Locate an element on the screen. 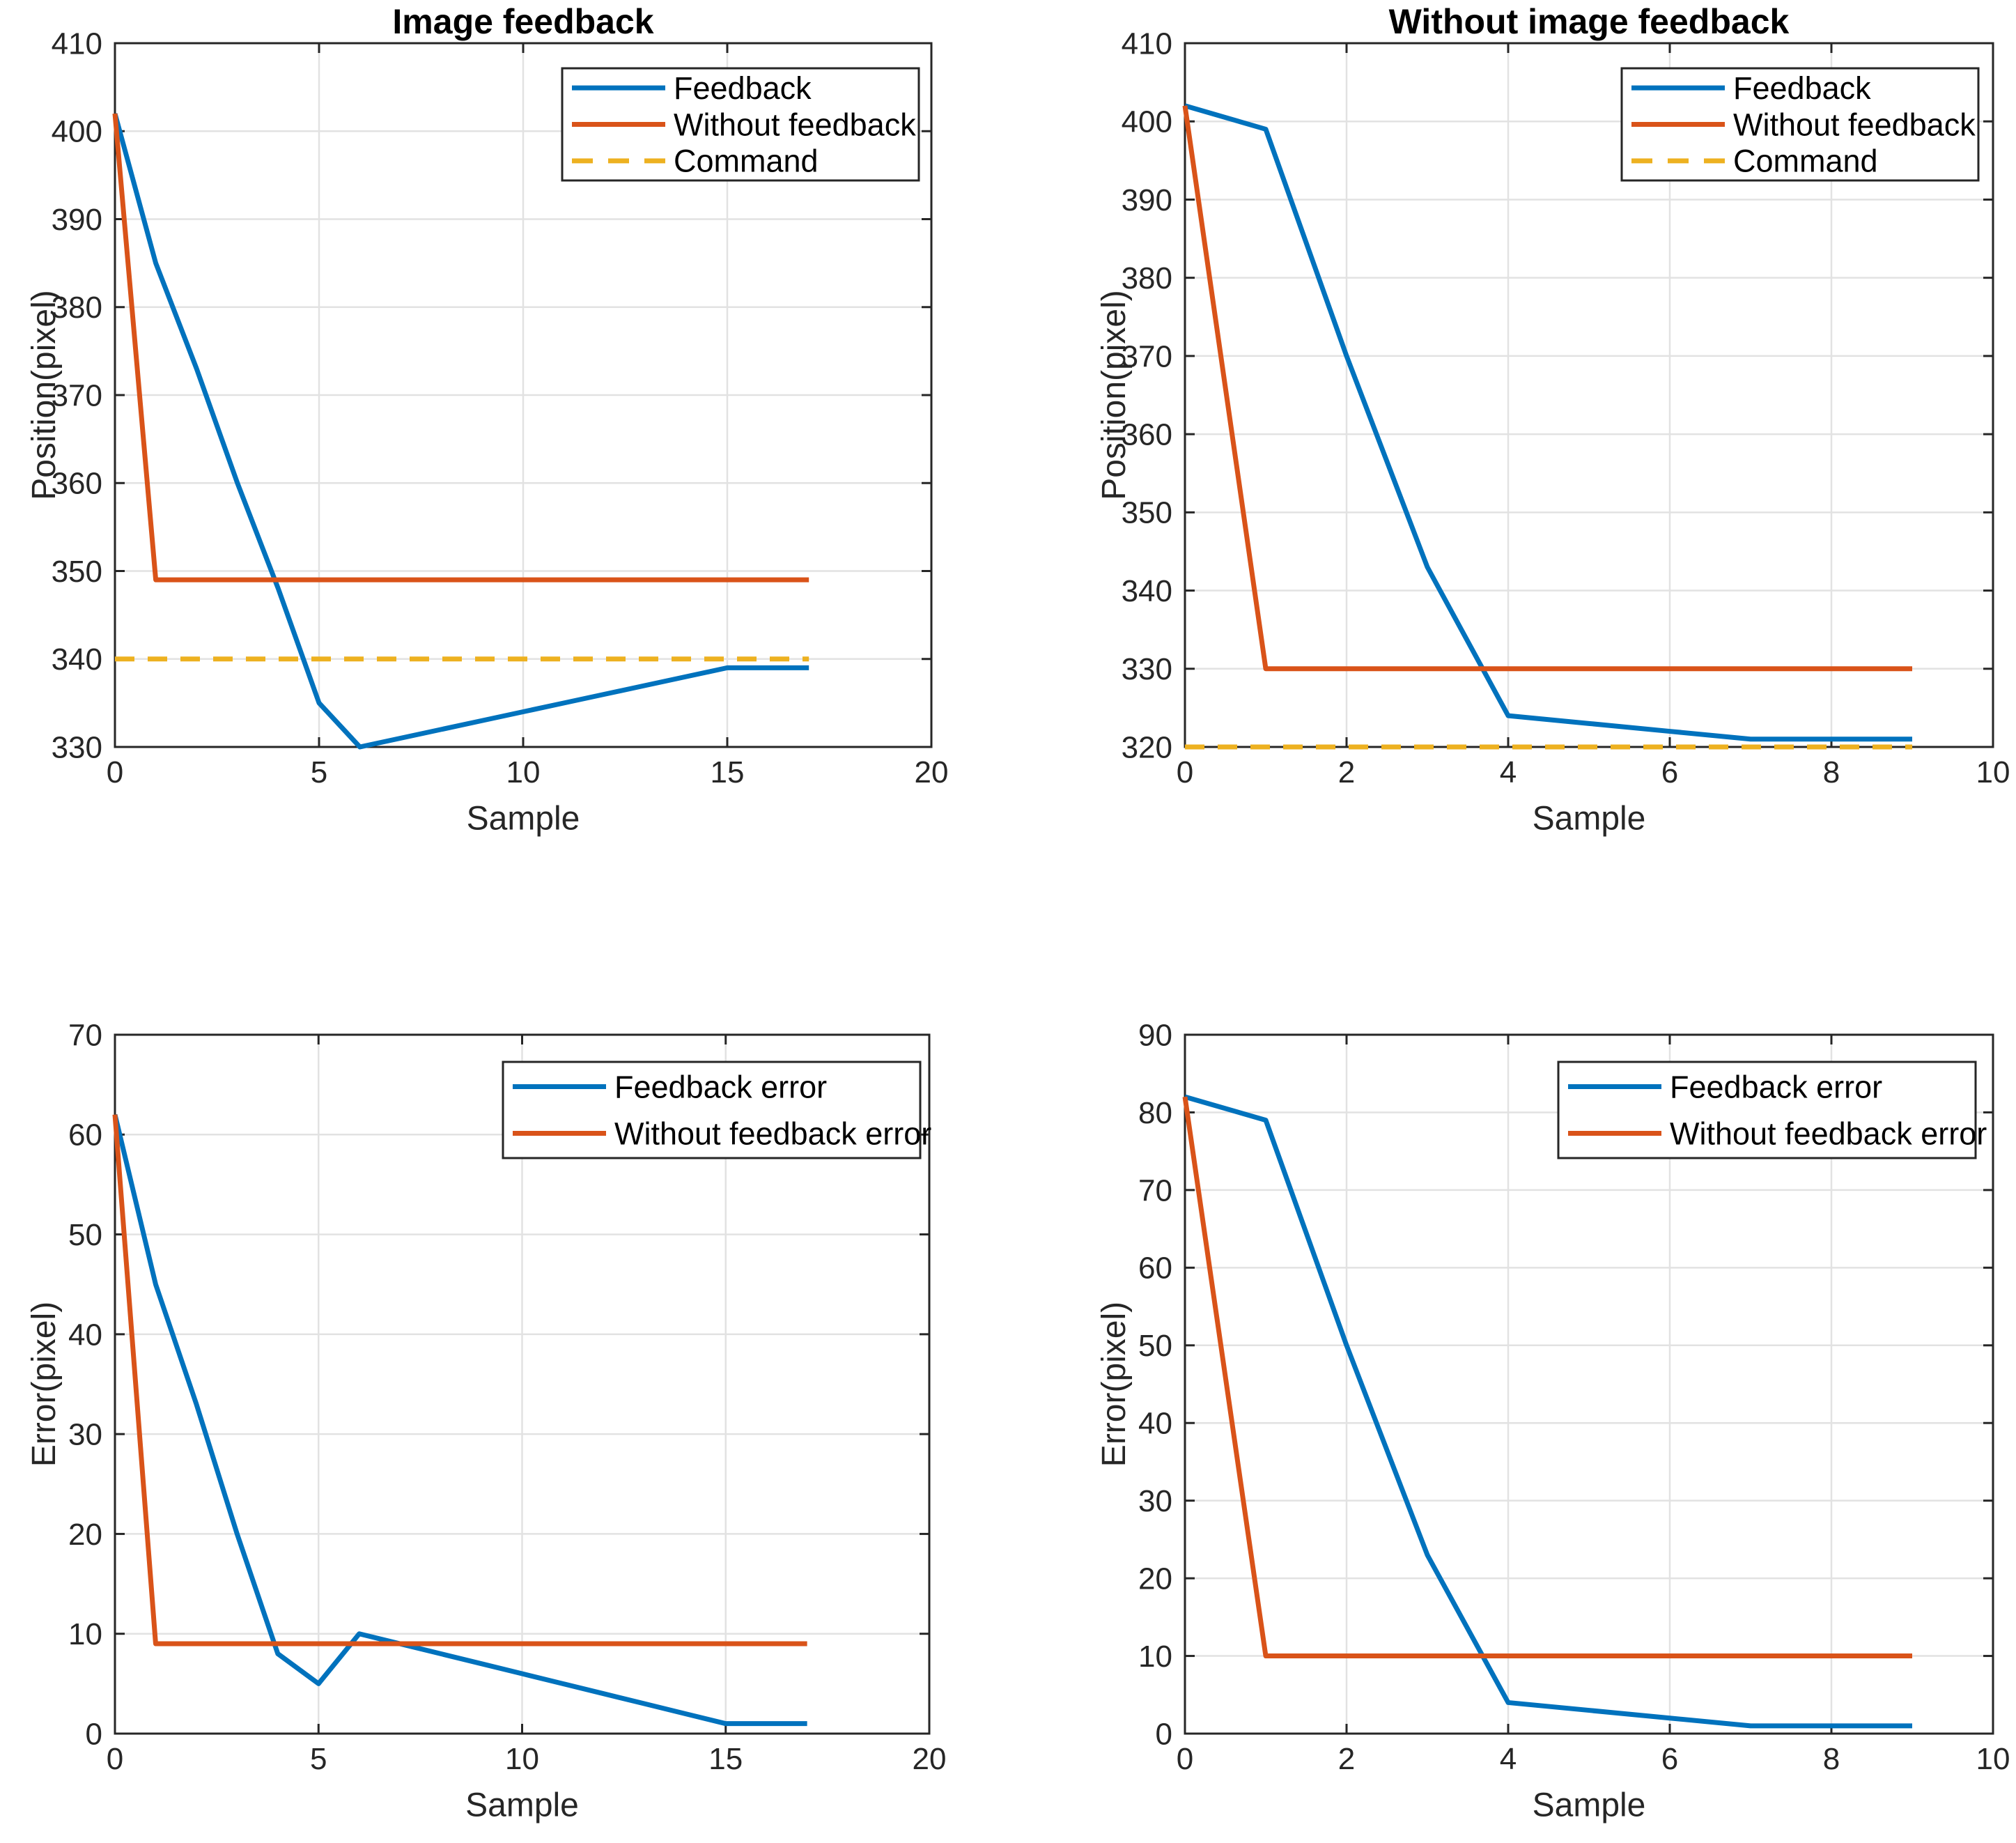 Image resolution: width=2016 pixels, height=1843 pixels. y-tick-label: 340 is located at coordinates (77, 659).